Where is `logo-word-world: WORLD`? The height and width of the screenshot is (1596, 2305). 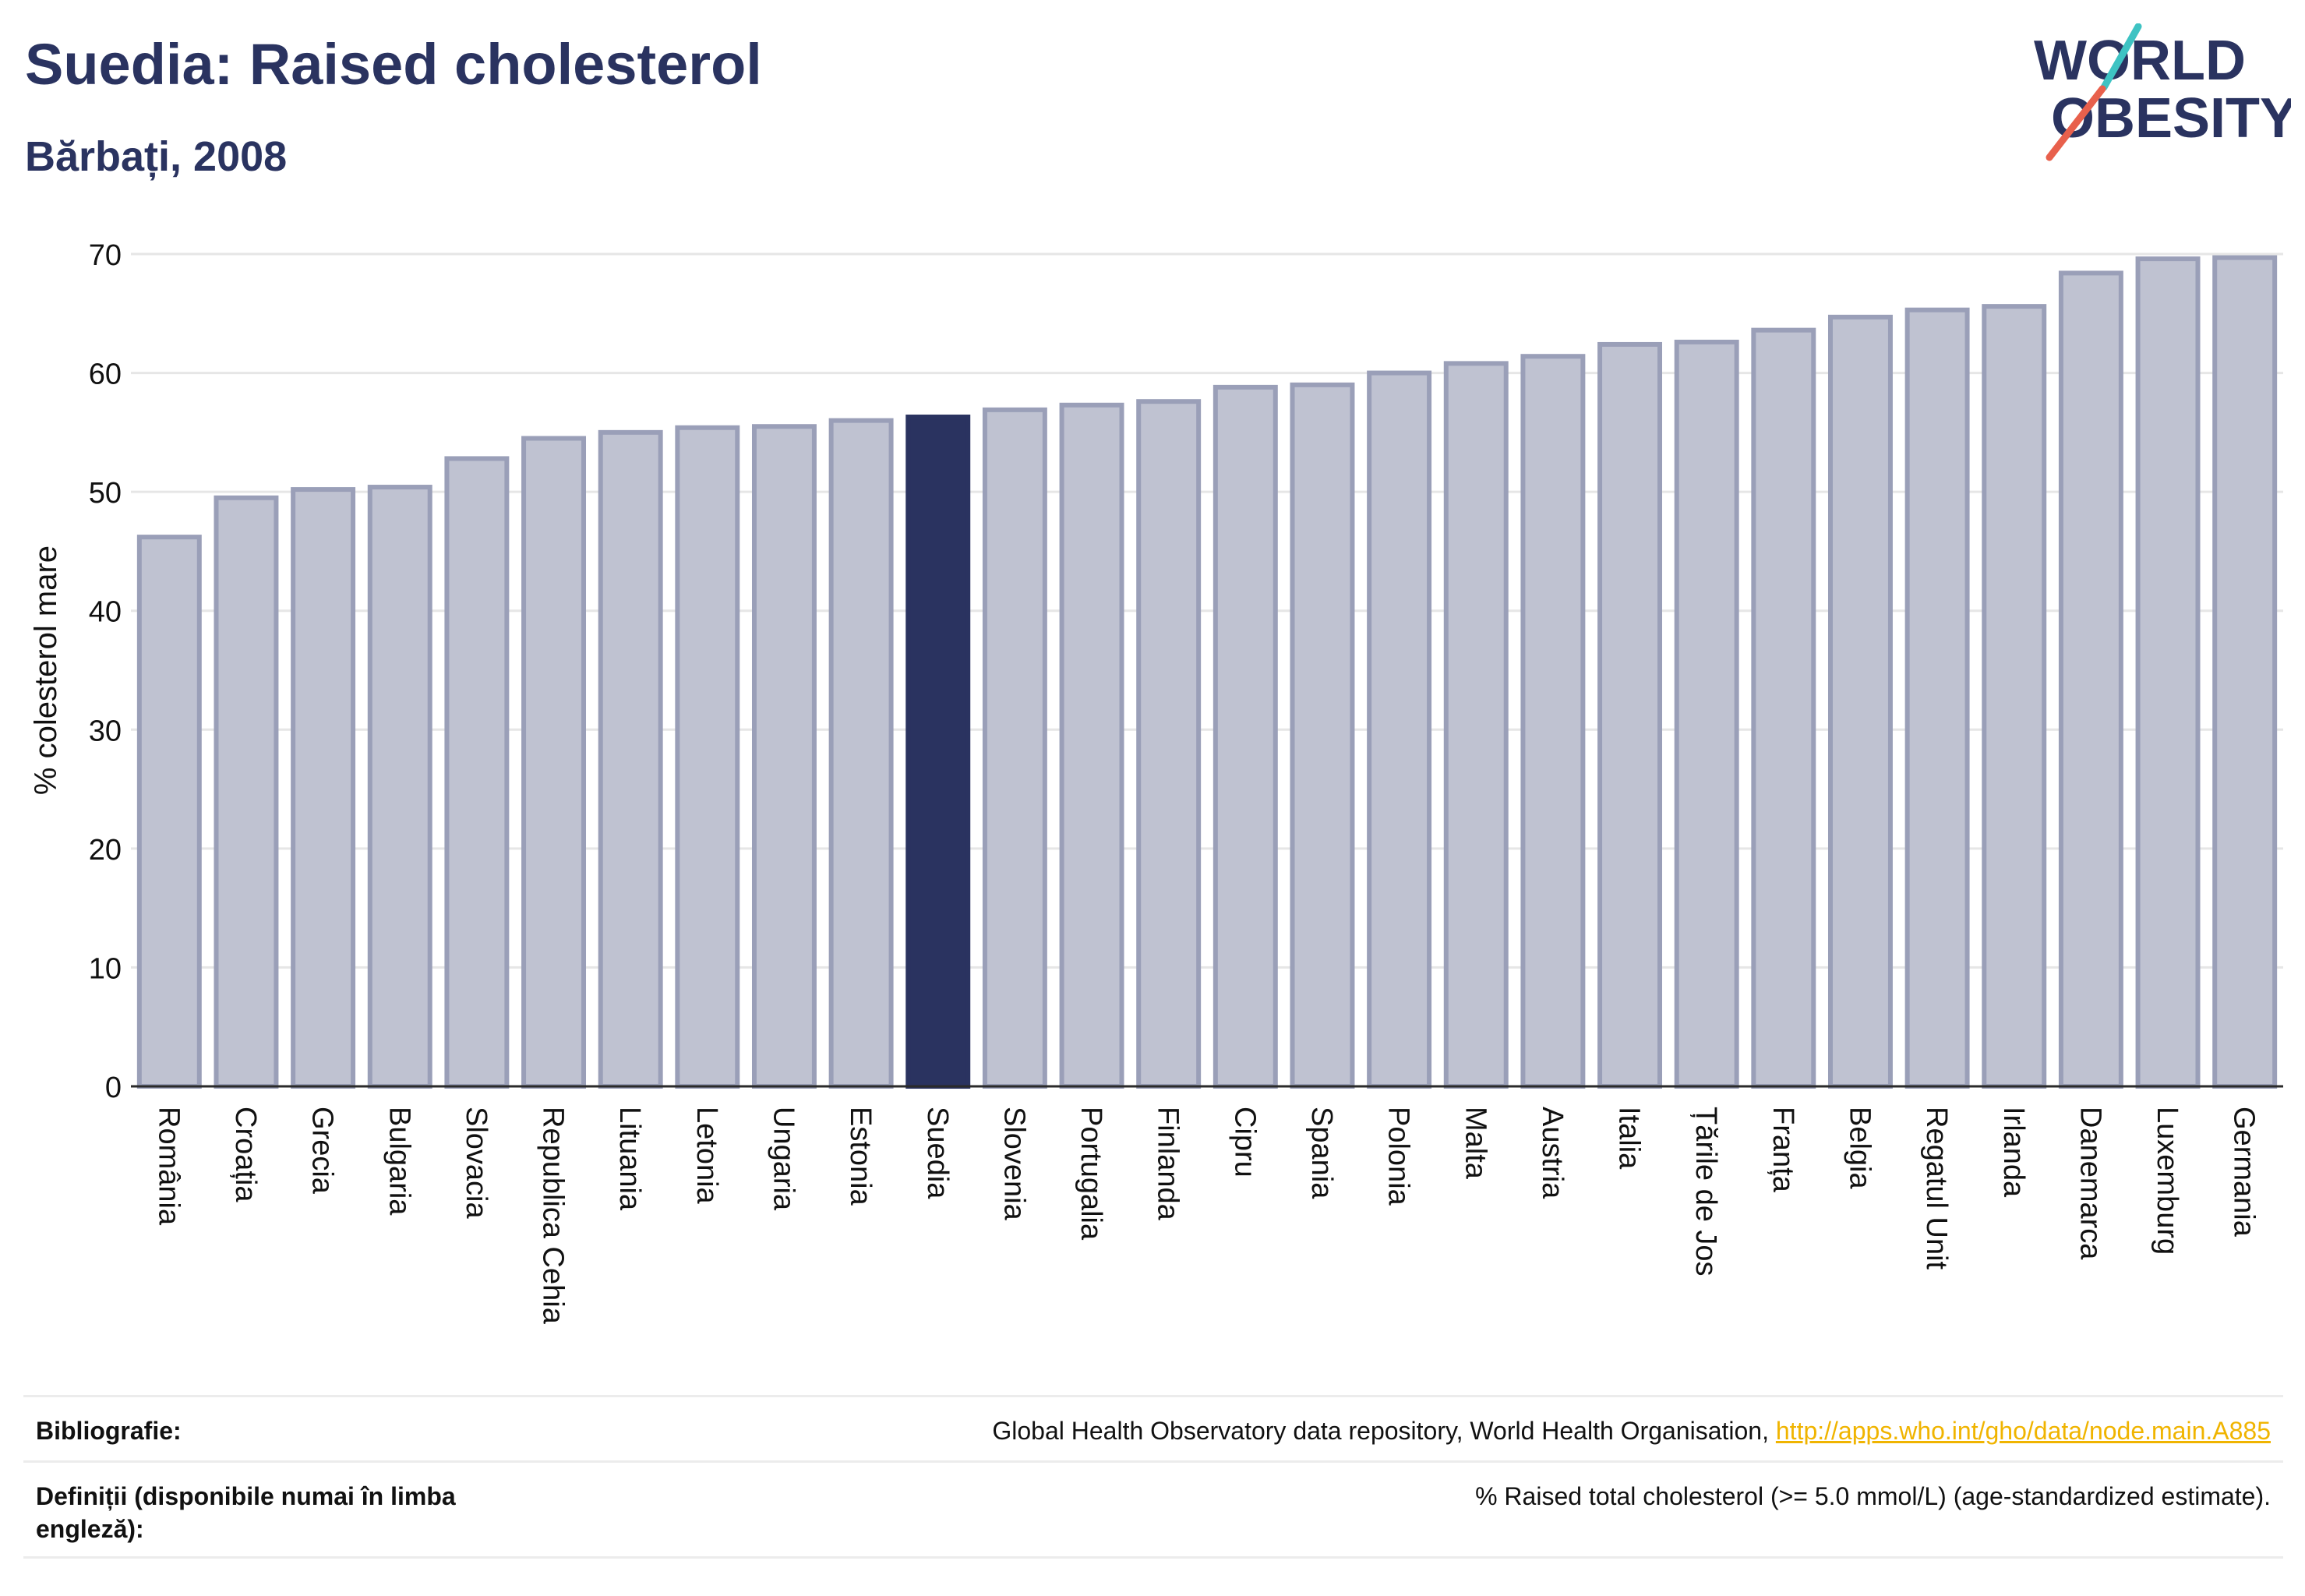
logo-word-world: WORLD is located at coordinates (2140, 61).